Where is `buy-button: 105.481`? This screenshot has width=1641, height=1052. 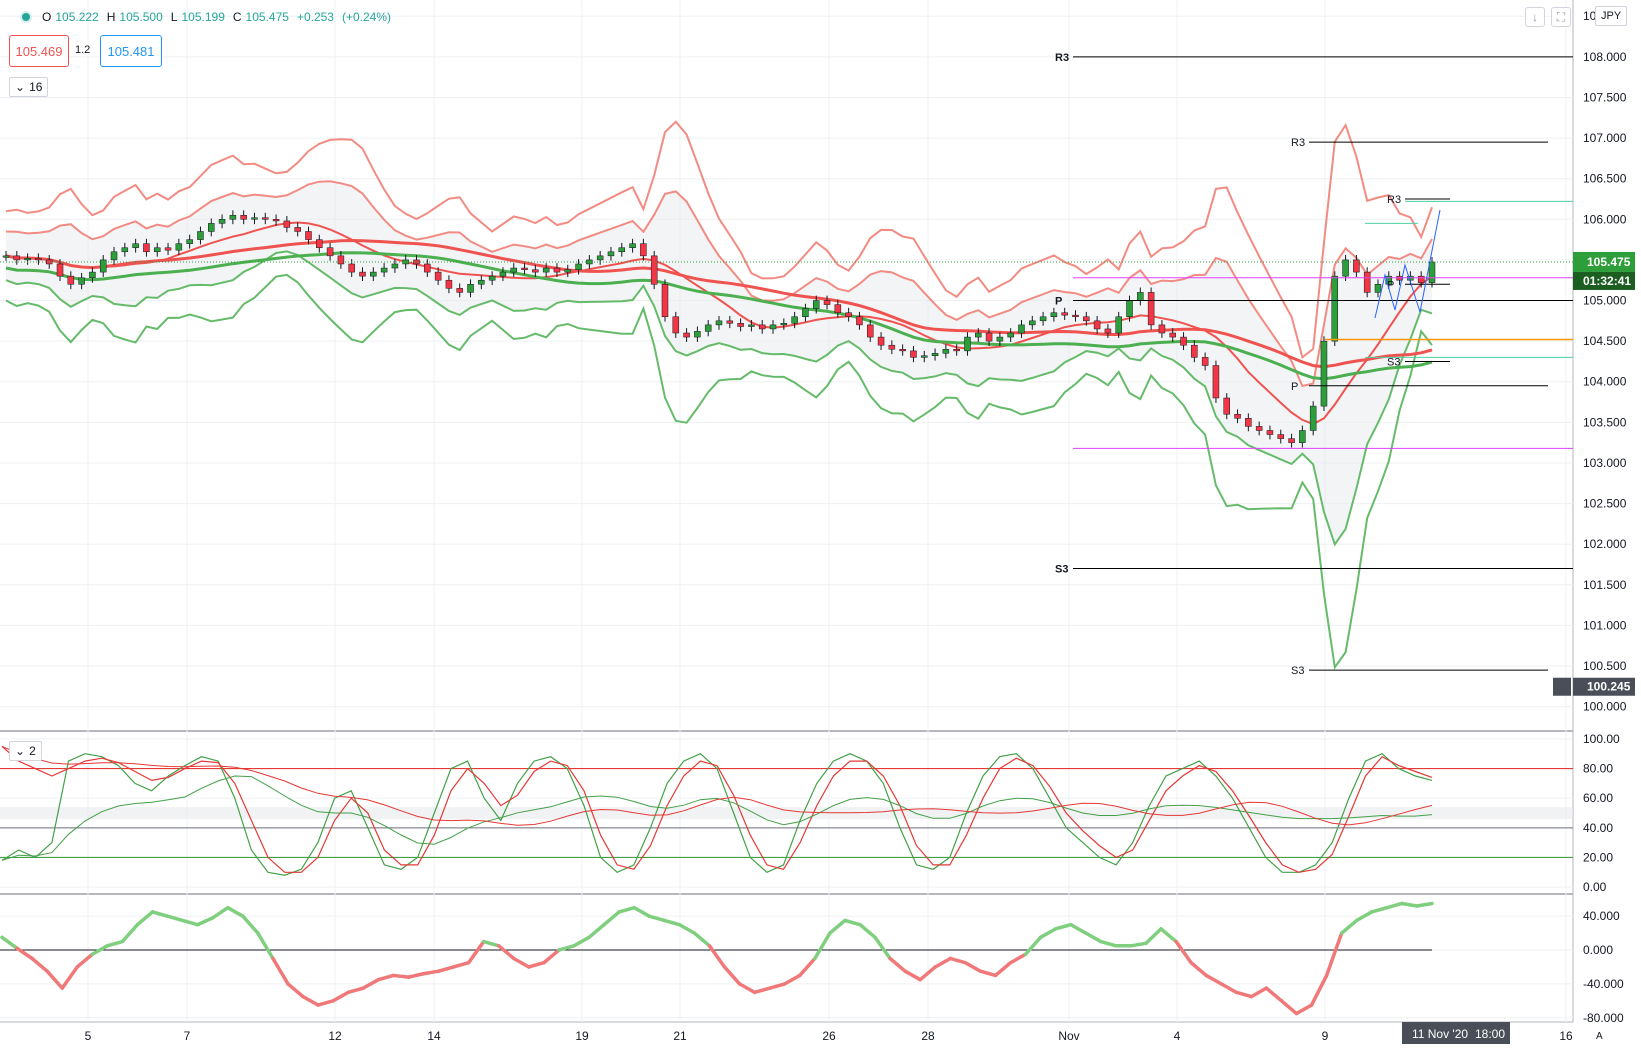
buy-button: 105.481 is located at coordinates (131, 51).